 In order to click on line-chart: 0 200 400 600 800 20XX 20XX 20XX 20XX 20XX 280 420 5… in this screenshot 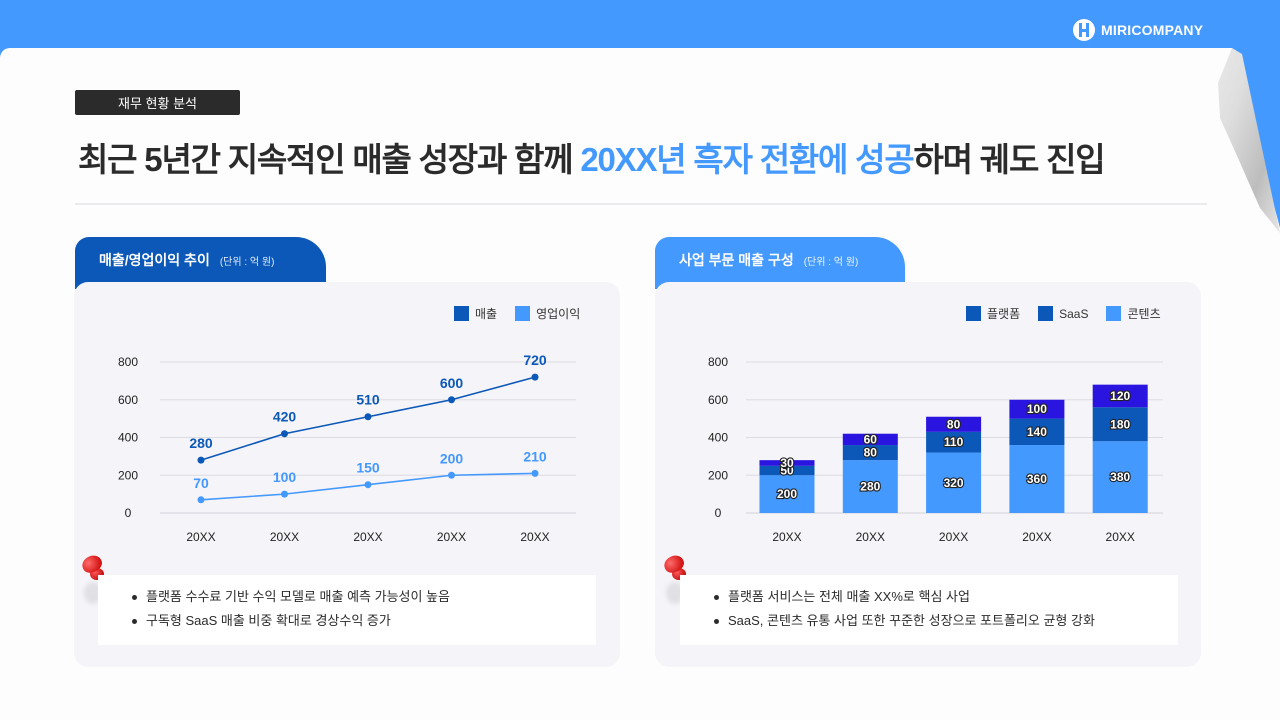, I will do `click(347, 448)`.